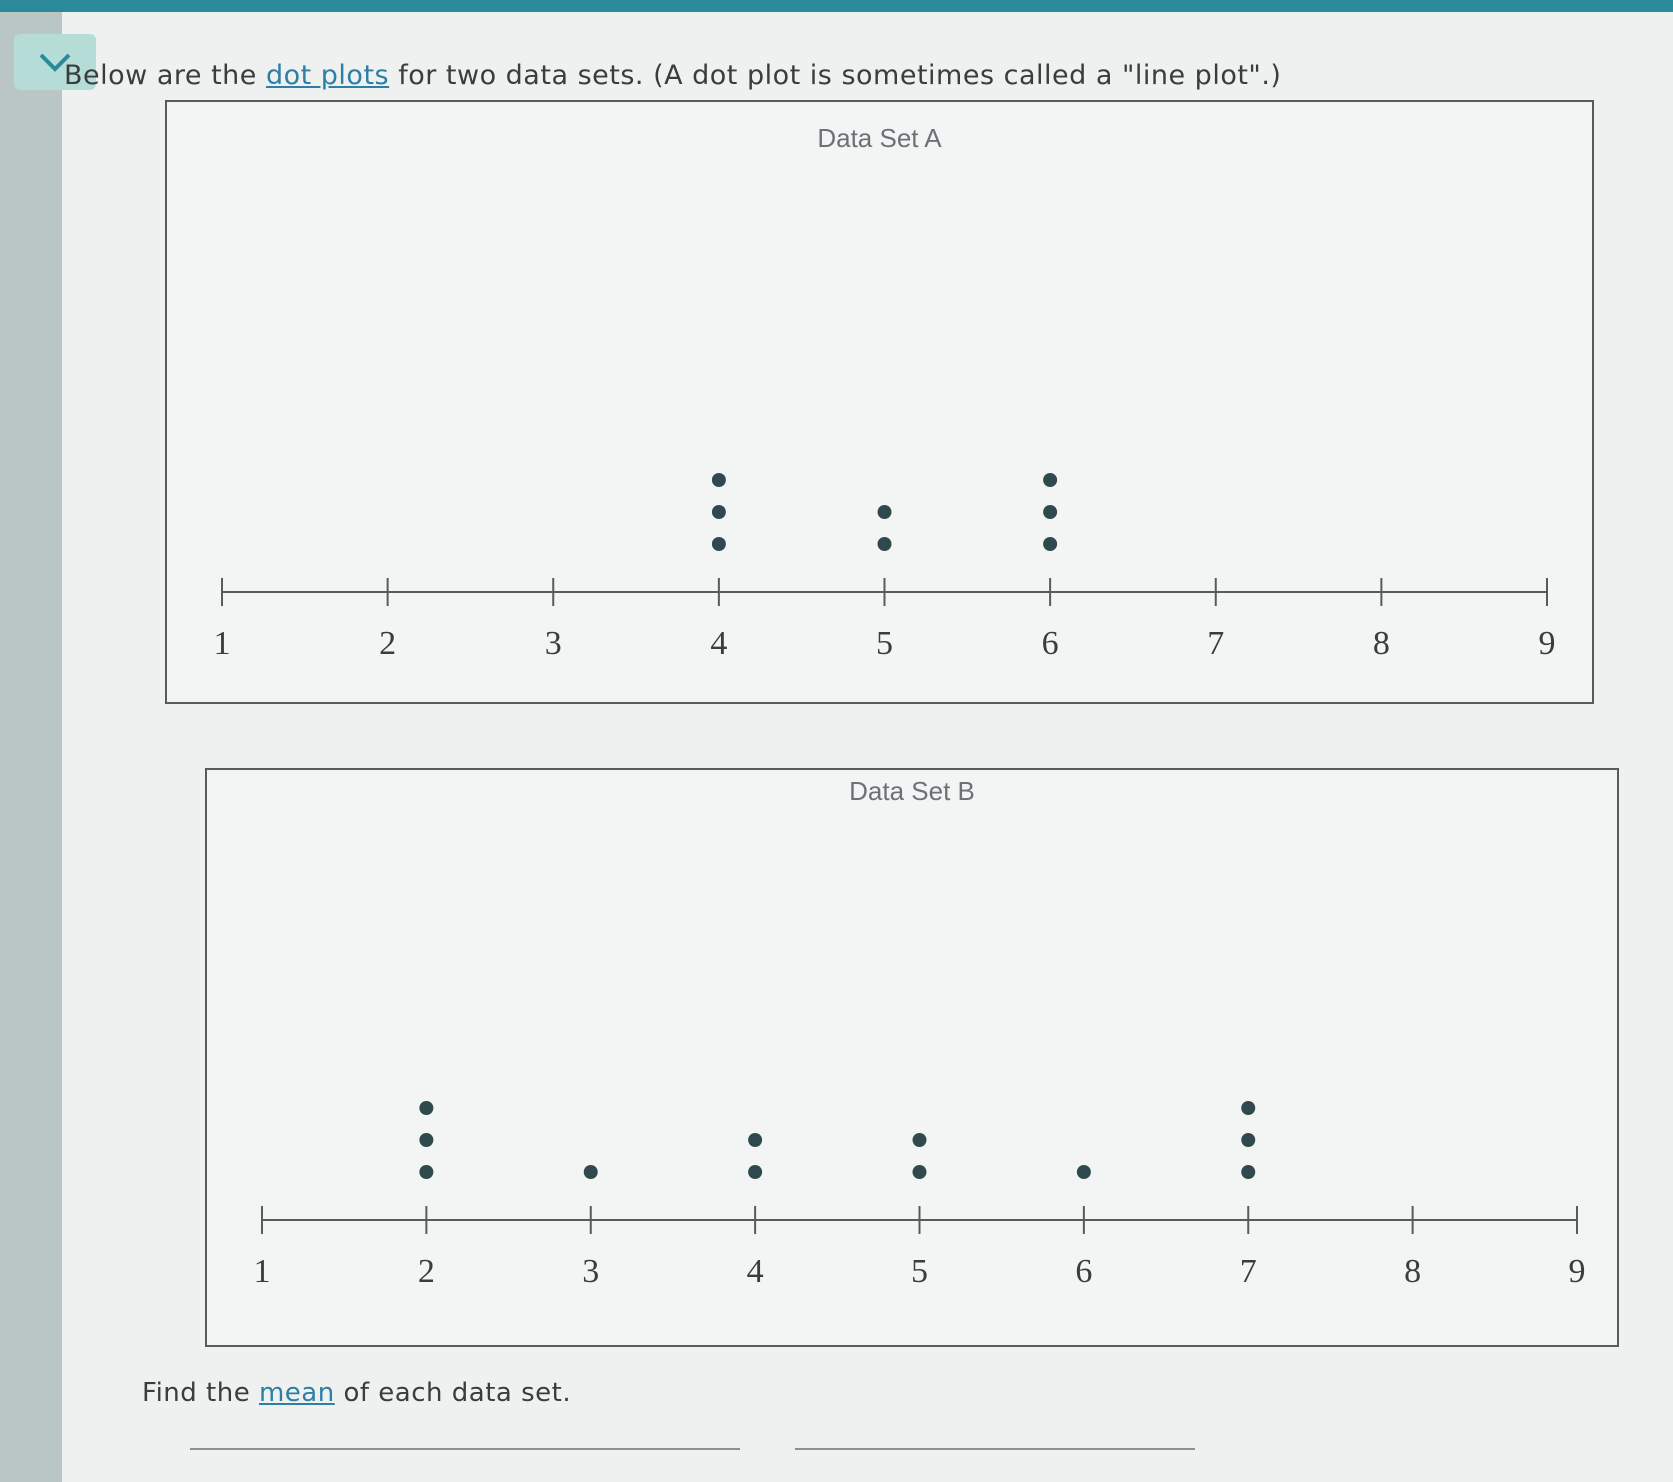 The image size is (1673, 1482). I want to click on dot-plots-link: dot plots, so click(327, 75).